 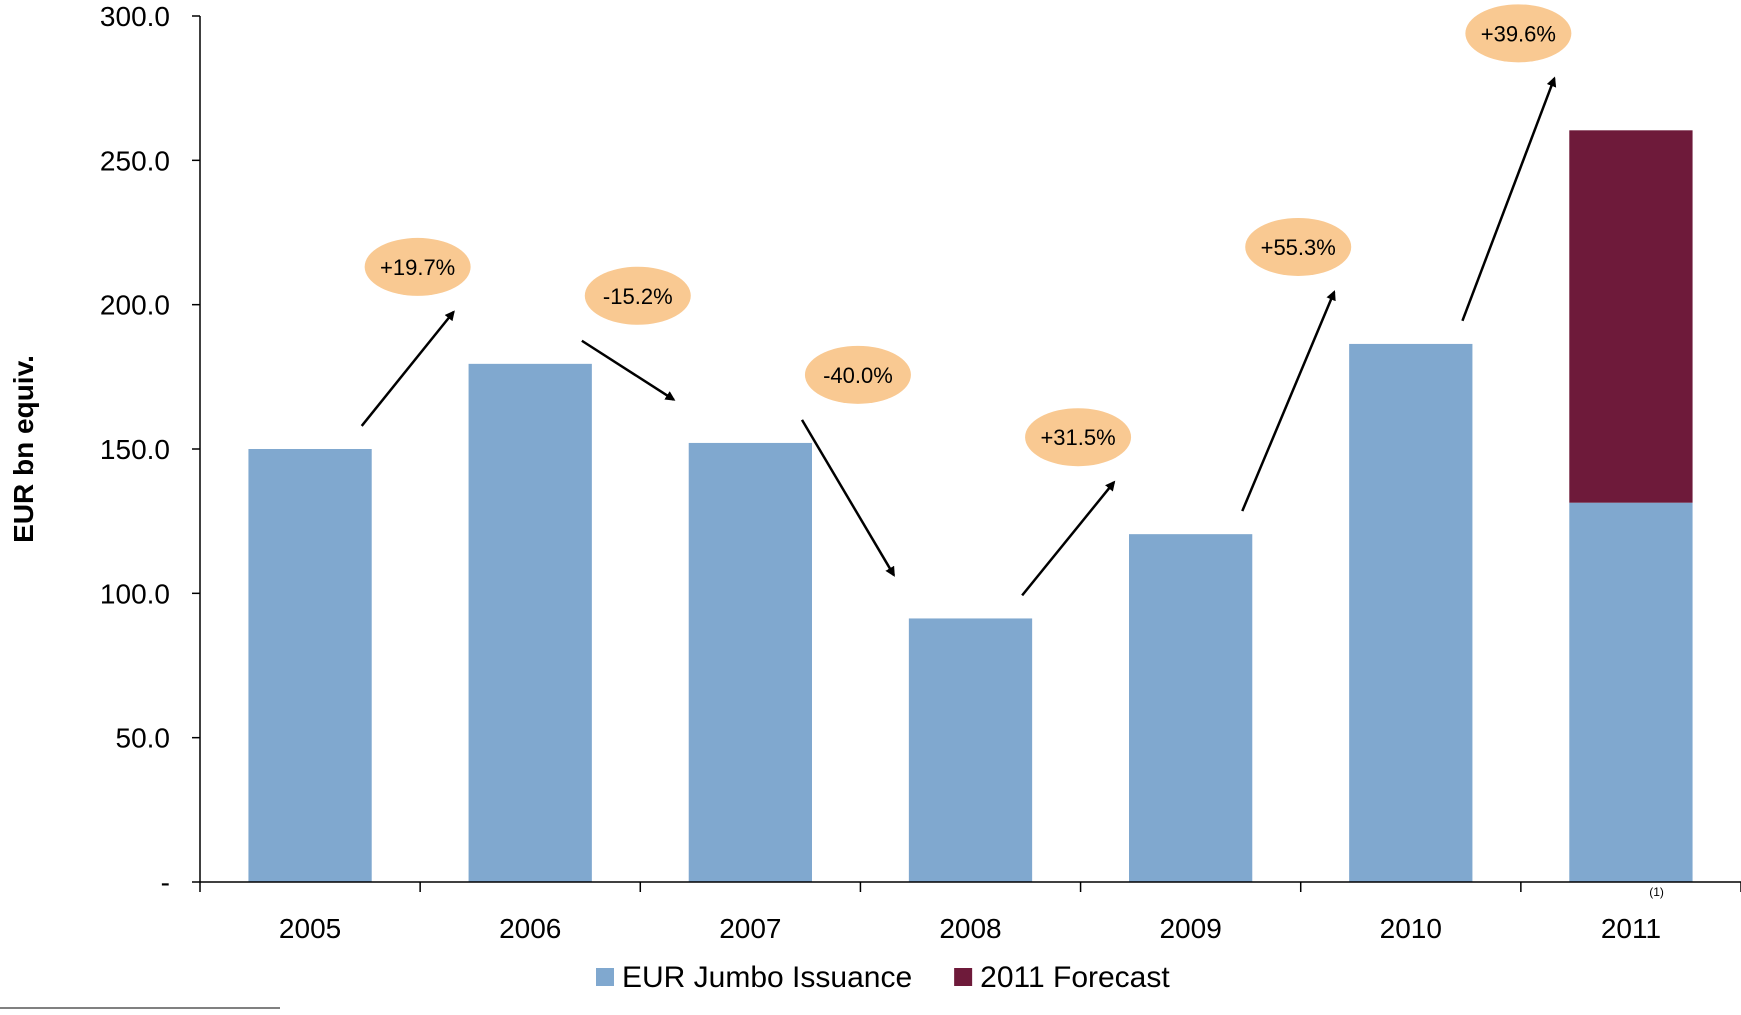 I want to click on growth-label: +39.6%, so click(x=1518, y=33).